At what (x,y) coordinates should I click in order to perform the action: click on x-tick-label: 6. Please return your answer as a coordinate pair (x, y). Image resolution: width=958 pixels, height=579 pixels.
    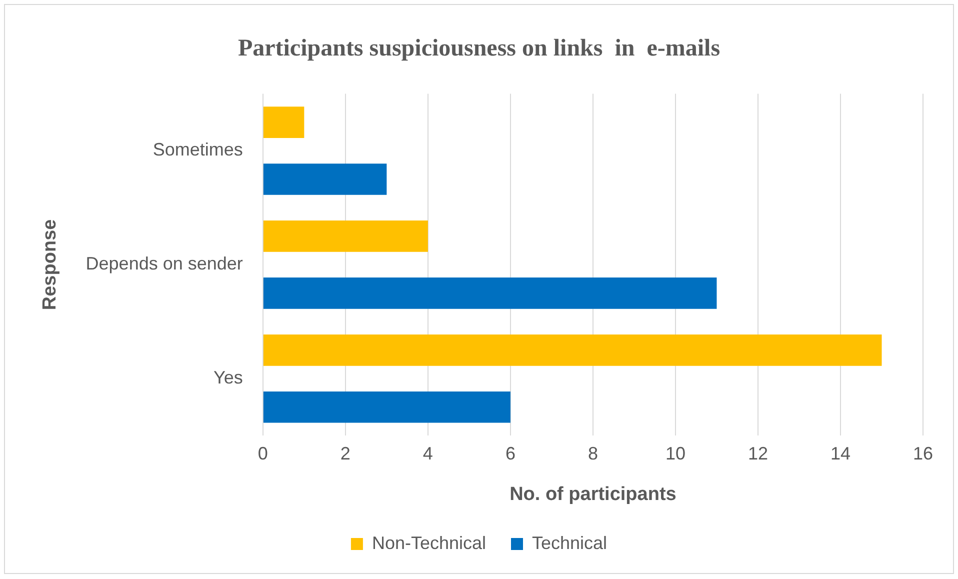
    Looking at the image, I should click on (510, 453).